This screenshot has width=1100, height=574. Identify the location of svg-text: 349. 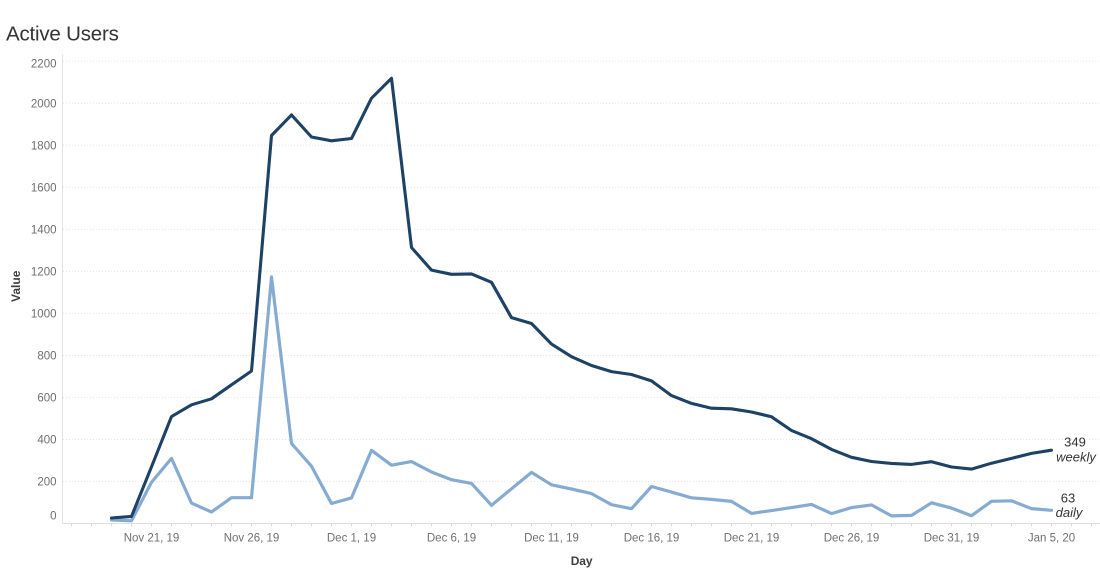
(1075, 442).